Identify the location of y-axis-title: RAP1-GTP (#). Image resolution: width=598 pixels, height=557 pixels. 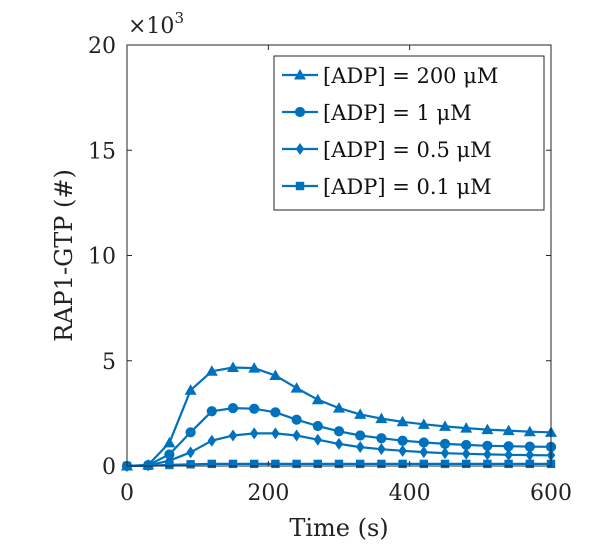
(64, 255).